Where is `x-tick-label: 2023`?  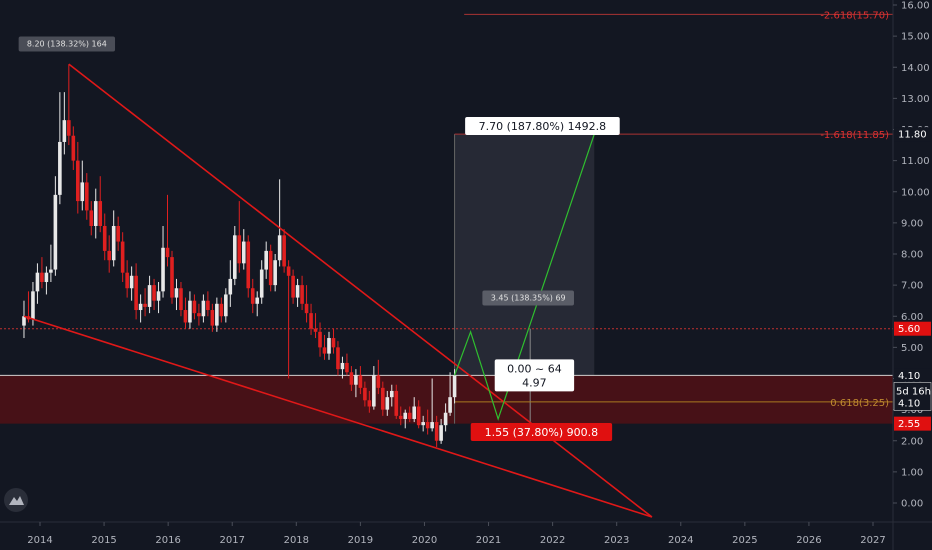 x-tick-label: 2023 is located at coordinates (616, 540).